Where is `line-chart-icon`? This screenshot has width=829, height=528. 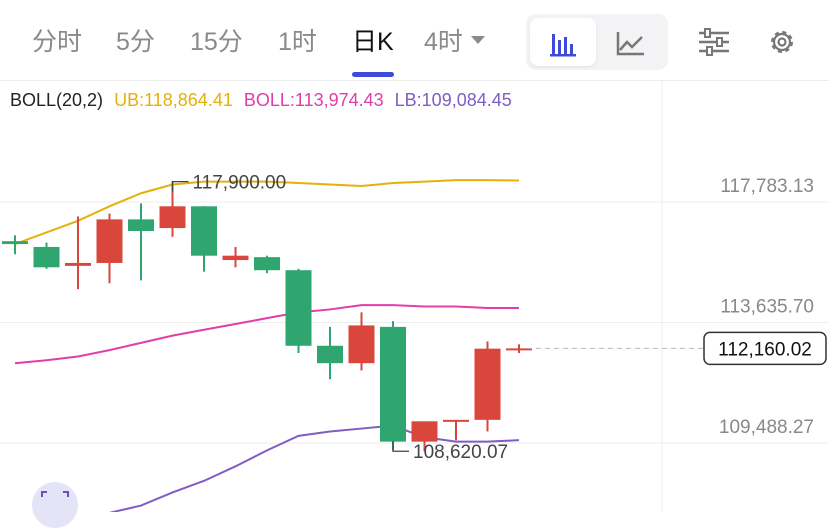
line-chart-icon is located at coordinates (630, 44).